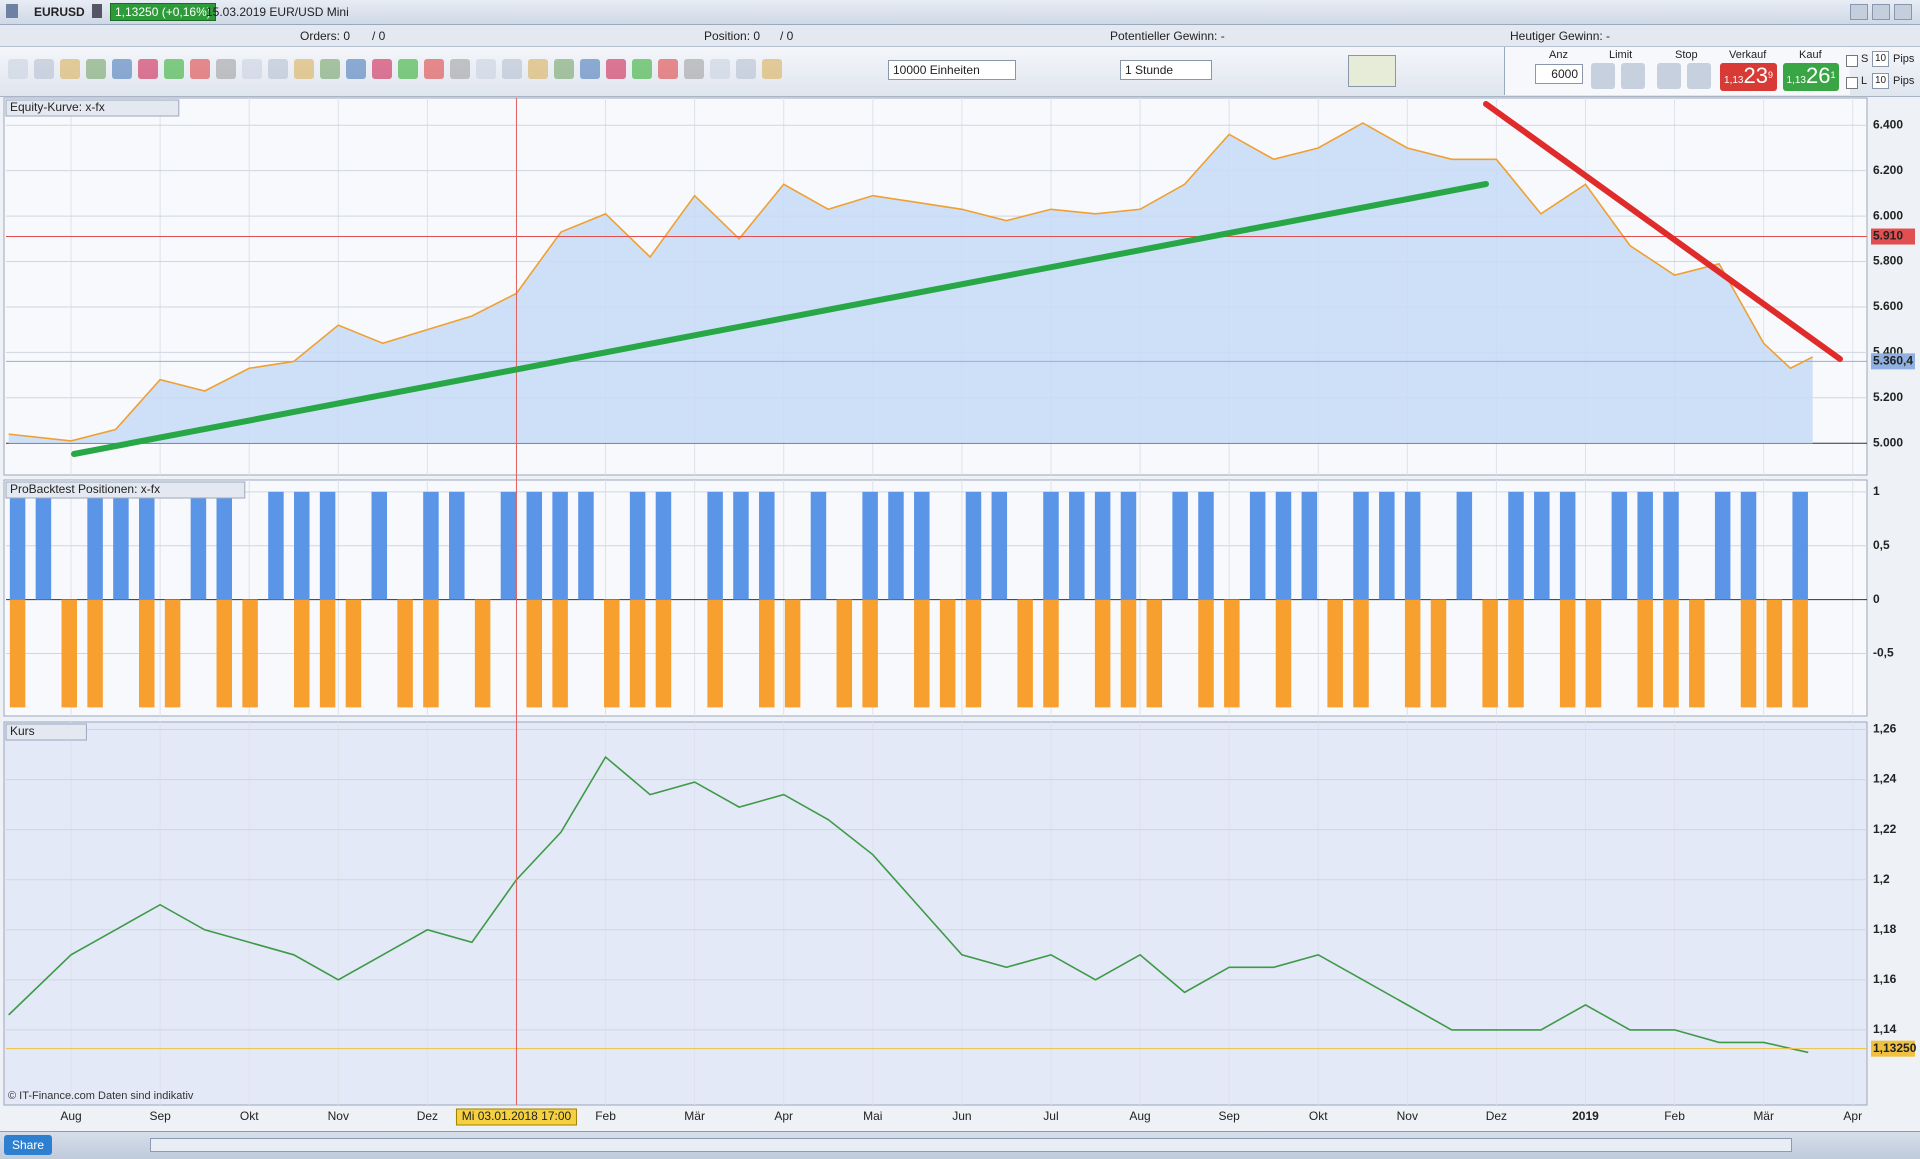 The image size is (1920, 1159). Describe the element at coordinates (952, 70) in the screenshot. I see `quantity-select: 10000 Einheiten` at that location.